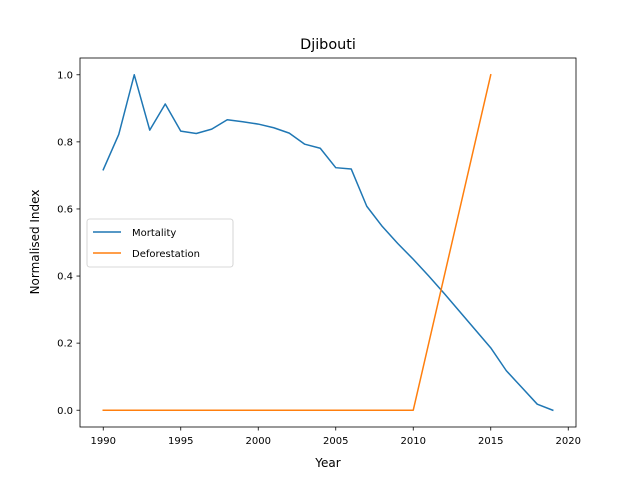 Image resolution: width=640 pixels, height=480 pixels. Describe the element at coordinates (490, 441) in the screenshot. I see `x-tick-label: 2015` at that location.